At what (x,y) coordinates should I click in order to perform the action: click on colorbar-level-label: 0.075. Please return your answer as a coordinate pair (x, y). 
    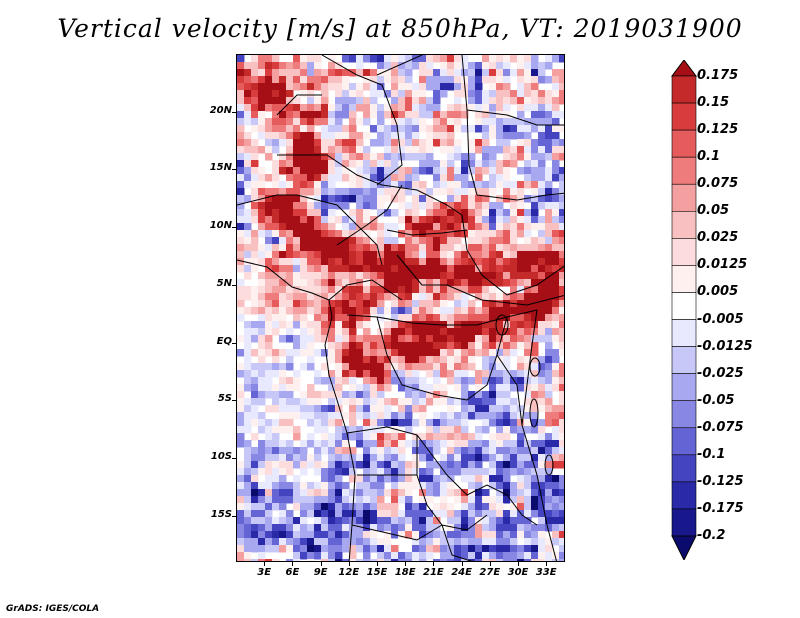
    Looking at the image, I should click on (718, 184).